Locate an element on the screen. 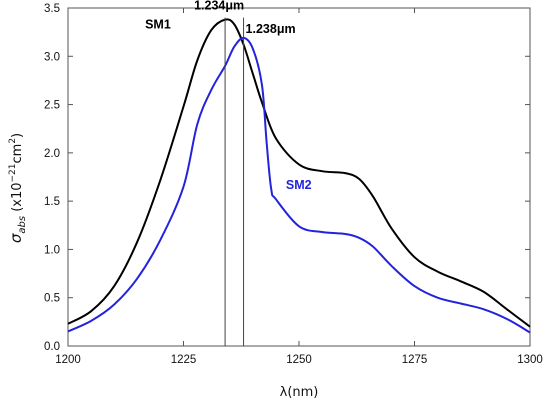  y-tick-label-3.5: 3.5 is located at coordinates (52, 9).